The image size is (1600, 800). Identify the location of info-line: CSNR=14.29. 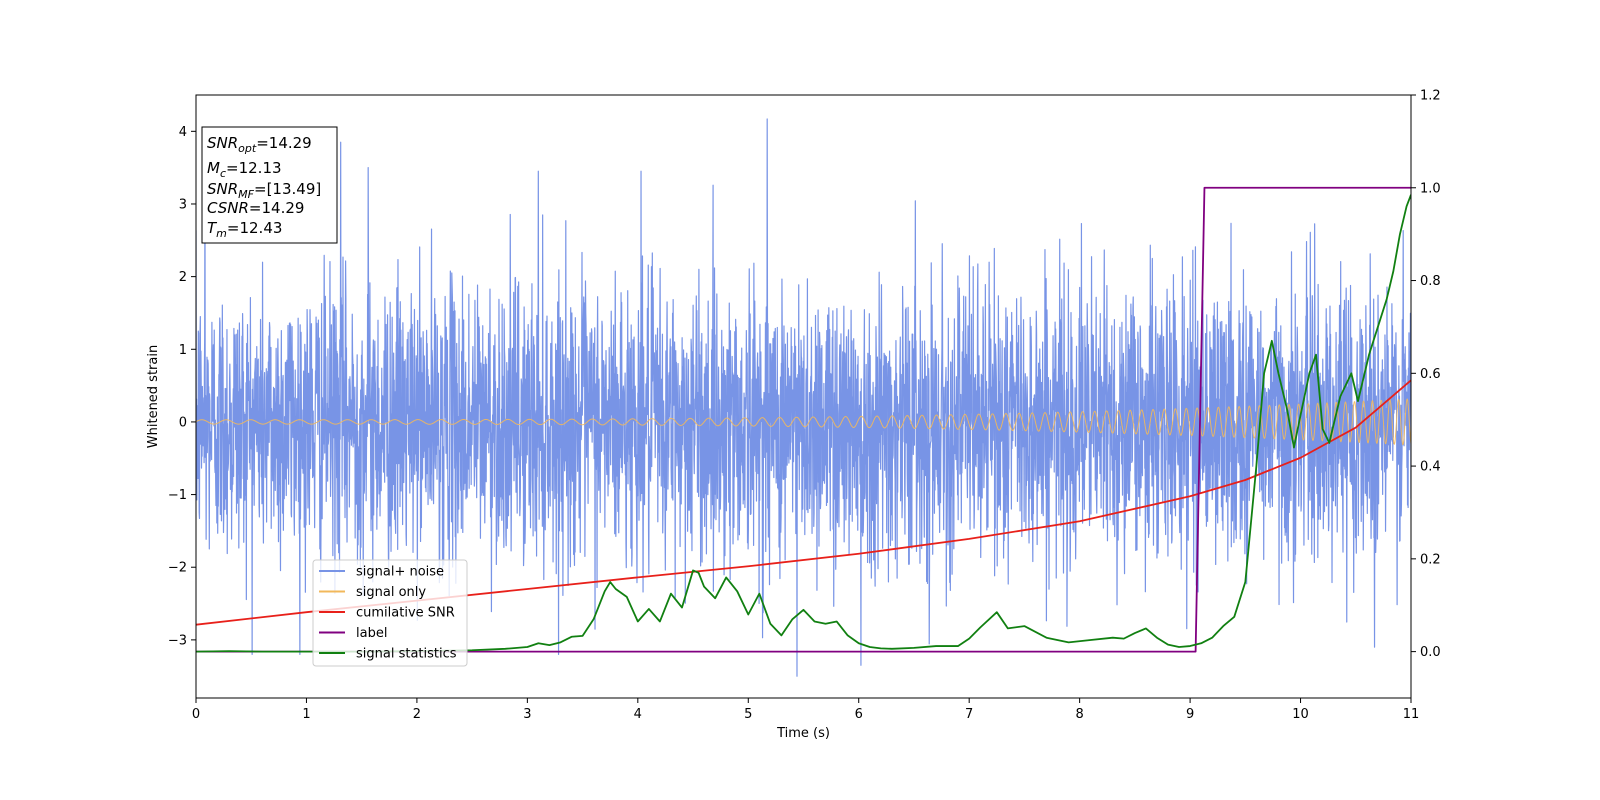
(255, 208).